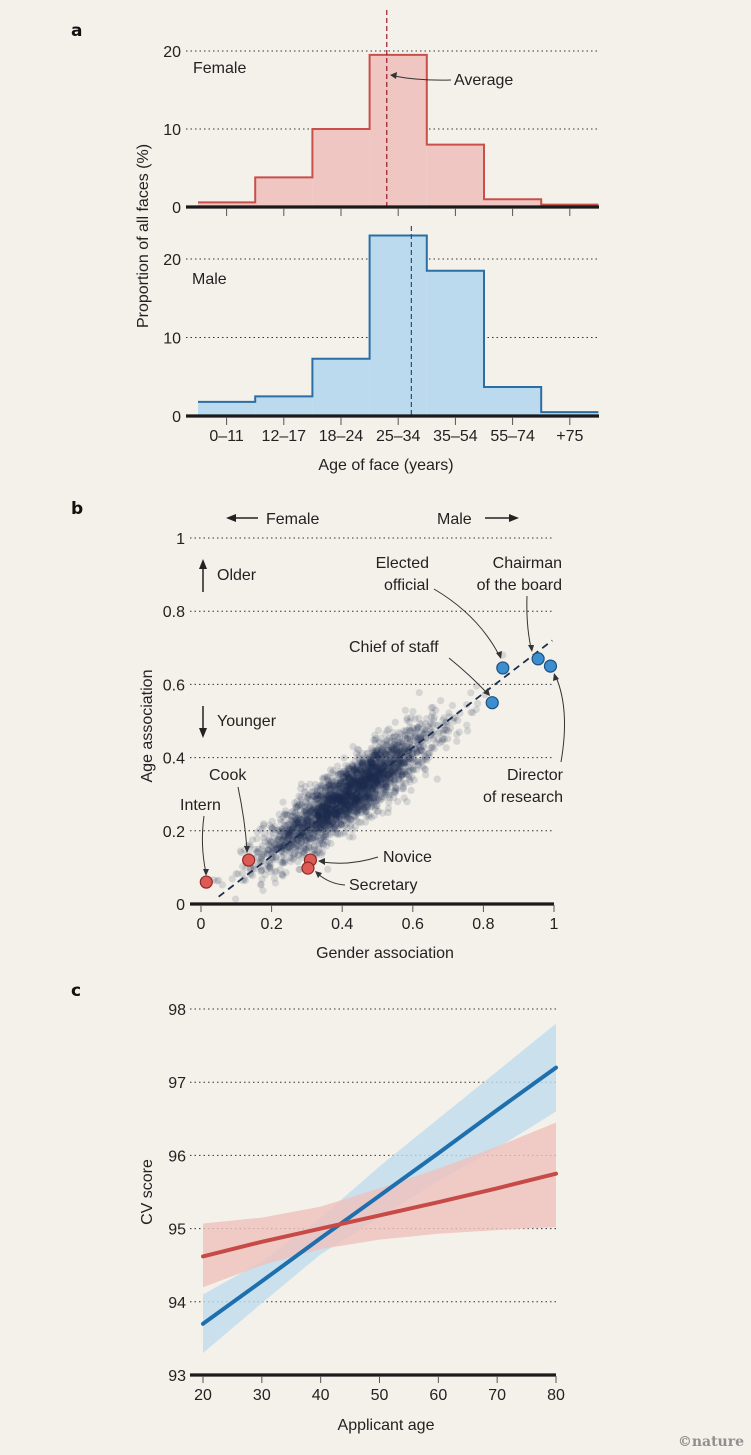 The height and width of the screenshot is (1455, 751). Describe the element at coordinates (174, 685) in the screenshot. I see `y-tick-label: 0.6` at that location.